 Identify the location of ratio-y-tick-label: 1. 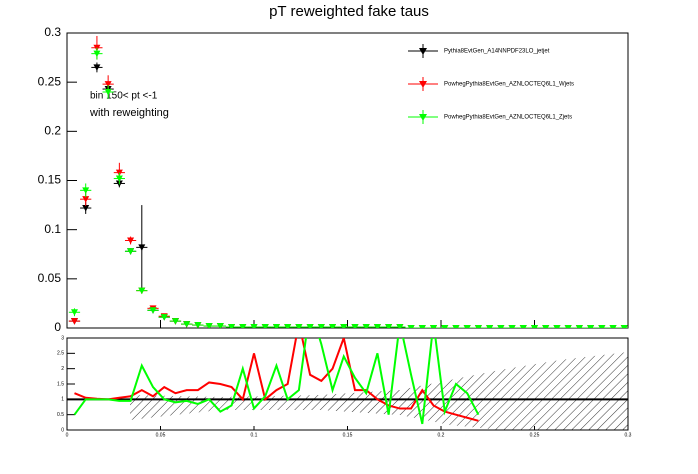
(62, 400).